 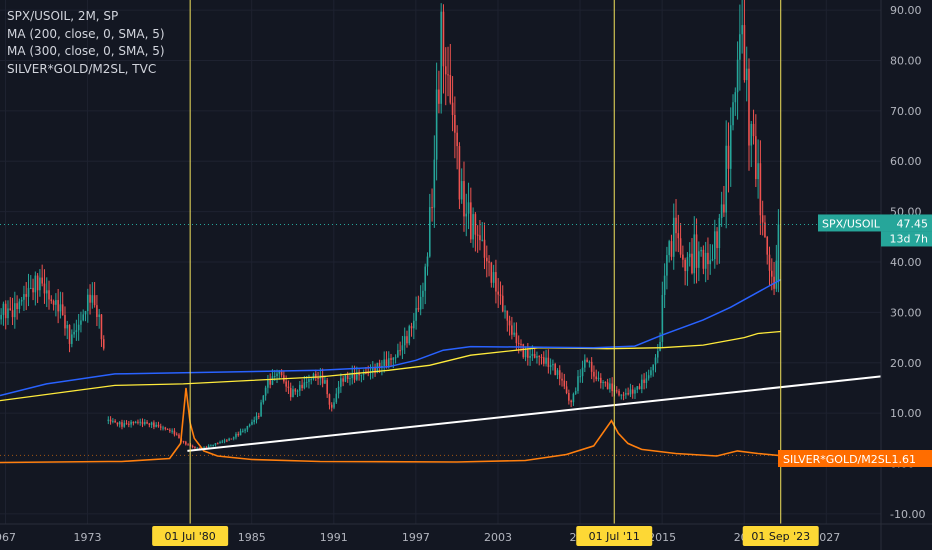 What do you see at coordinates (534, 413) in the screenshot?
I see `trendline` at bounding box center [534, 413].